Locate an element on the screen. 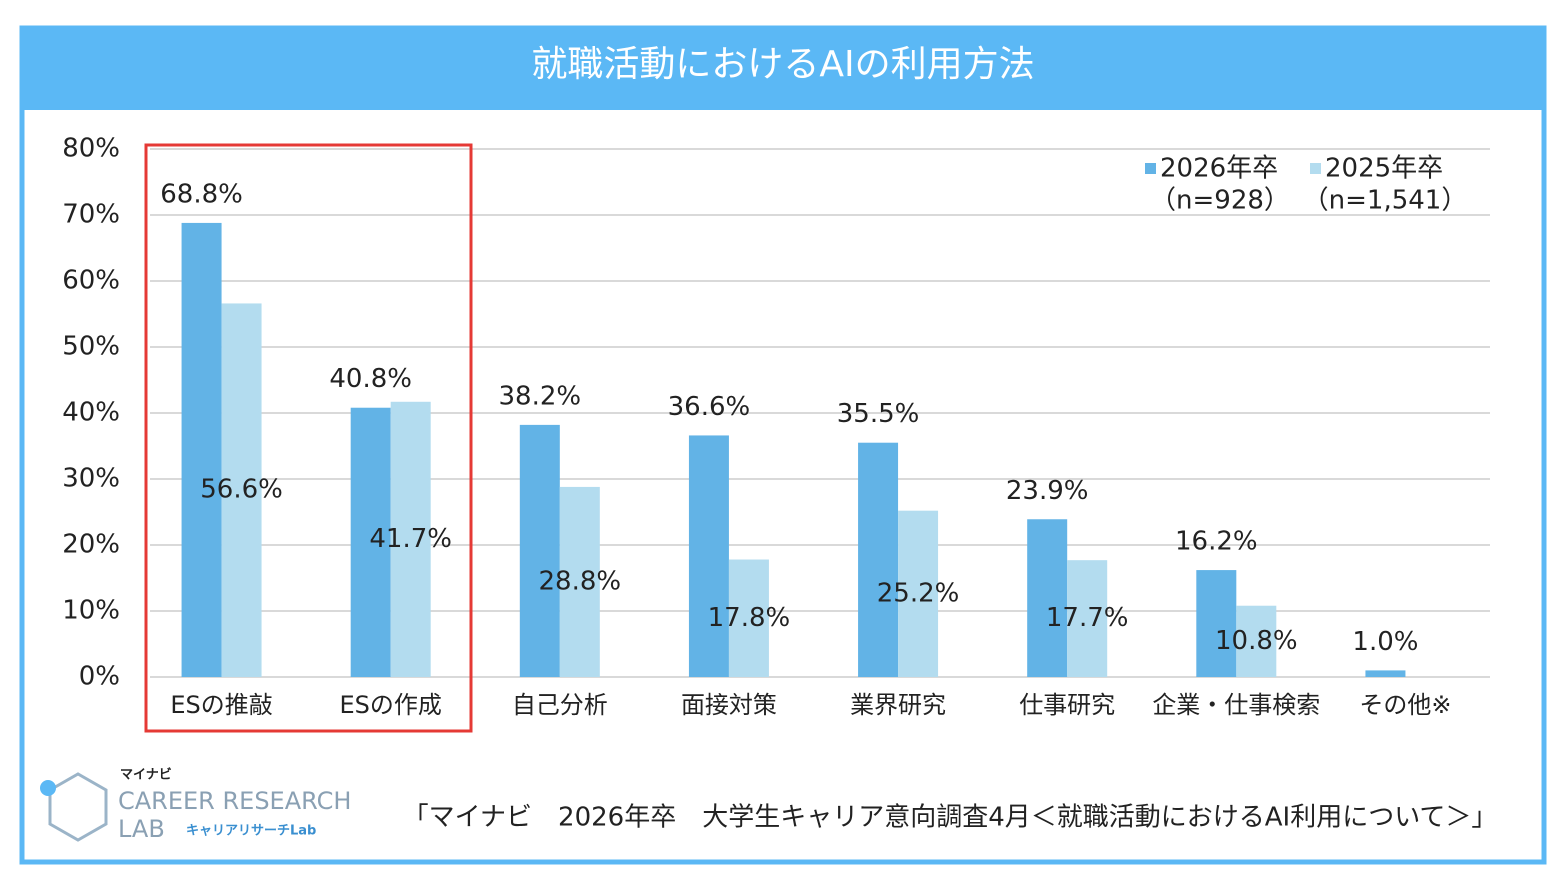 The width and height of the screenshot is (1566, 886). y-tick-label: 60% is located at coordinates (91, 281).